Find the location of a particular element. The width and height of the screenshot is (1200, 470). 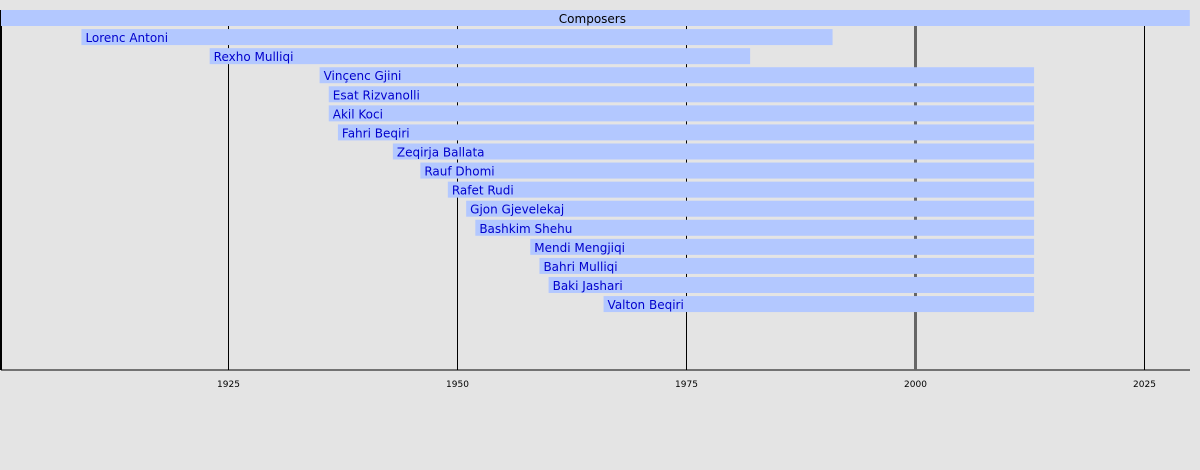

tick-layer: 1925 1950 1975 2000 2025 is located at coordinates (686, 385).